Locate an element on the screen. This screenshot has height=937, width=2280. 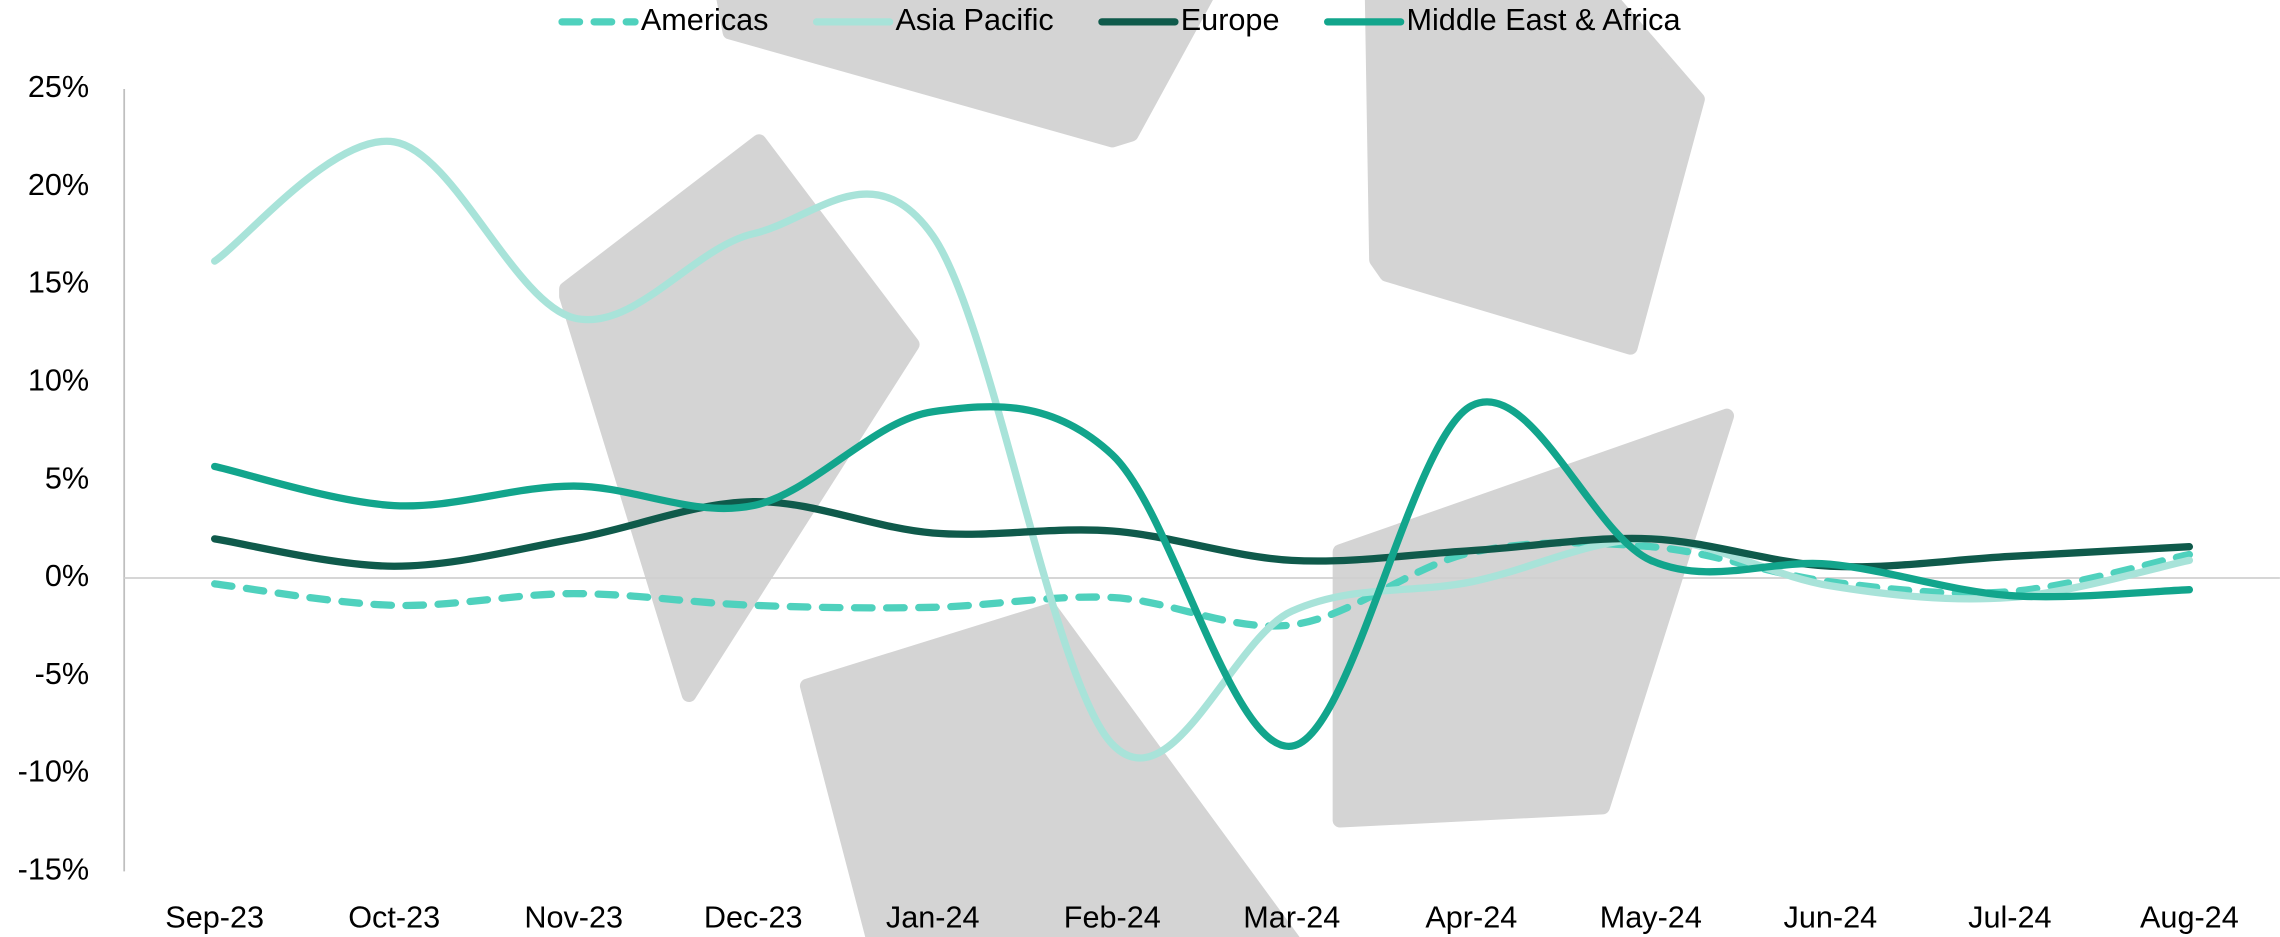
x-tick-label: Mar-24 is located at coordinates (1291, 918).